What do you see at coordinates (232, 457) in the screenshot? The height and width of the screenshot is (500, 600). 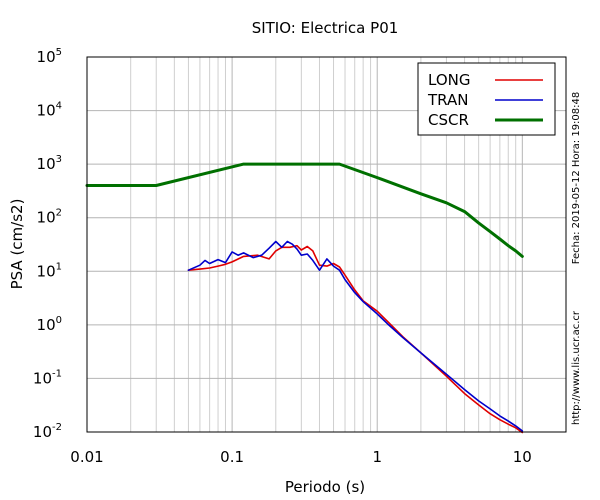 I see `x-tick-label: 0.1` at bounding box center [232, 457].